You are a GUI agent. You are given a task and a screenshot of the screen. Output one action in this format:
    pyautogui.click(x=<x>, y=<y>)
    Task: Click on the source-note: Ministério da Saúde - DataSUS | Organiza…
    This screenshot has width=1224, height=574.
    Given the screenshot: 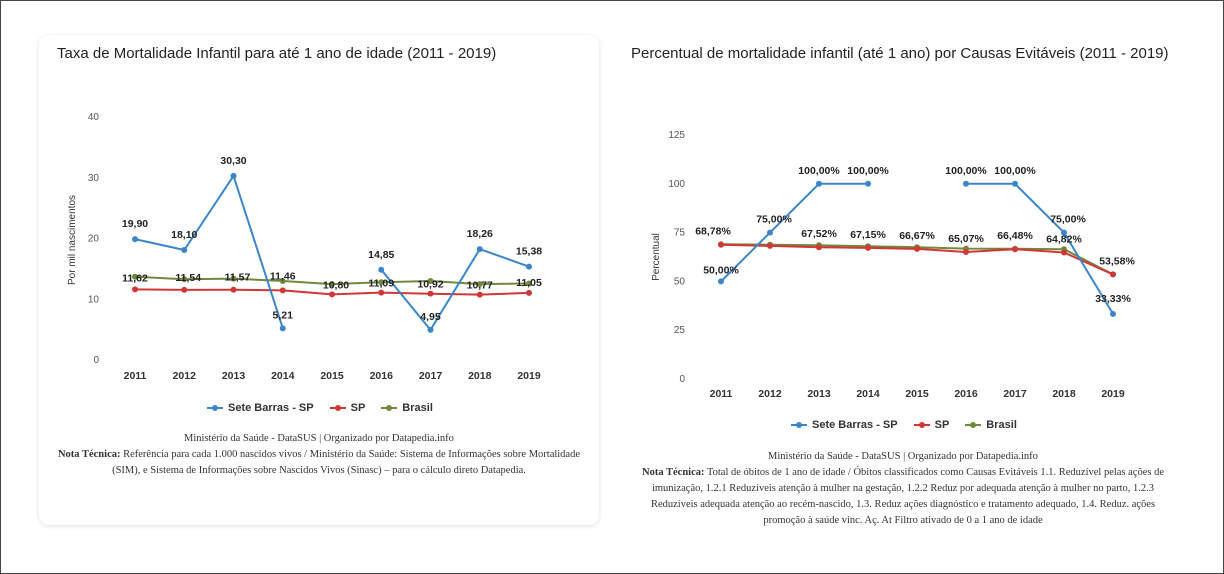 What is the action you would take?
    pyautogui.click(x=319, y=455)
    